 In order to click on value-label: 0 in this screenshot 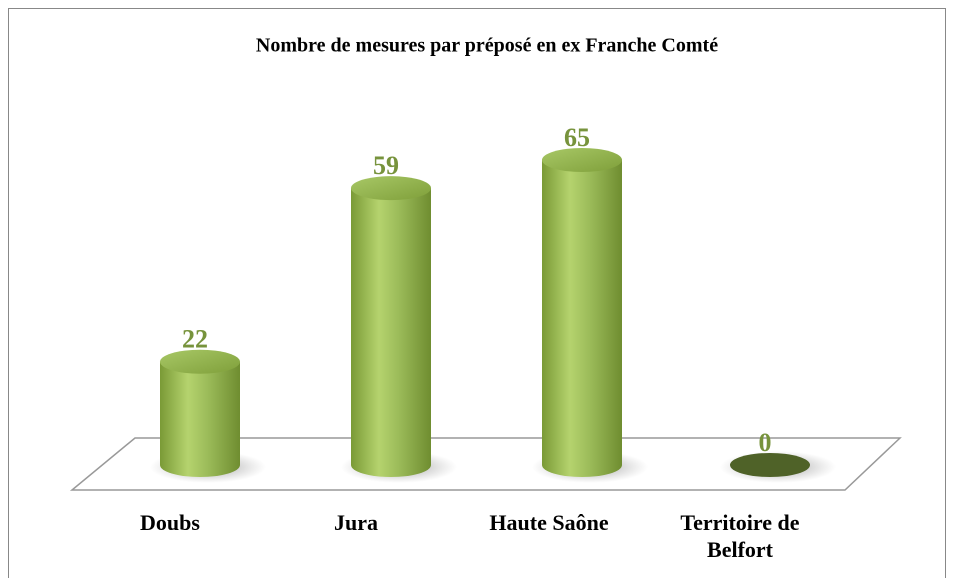, I will do `click(765, 442)`.